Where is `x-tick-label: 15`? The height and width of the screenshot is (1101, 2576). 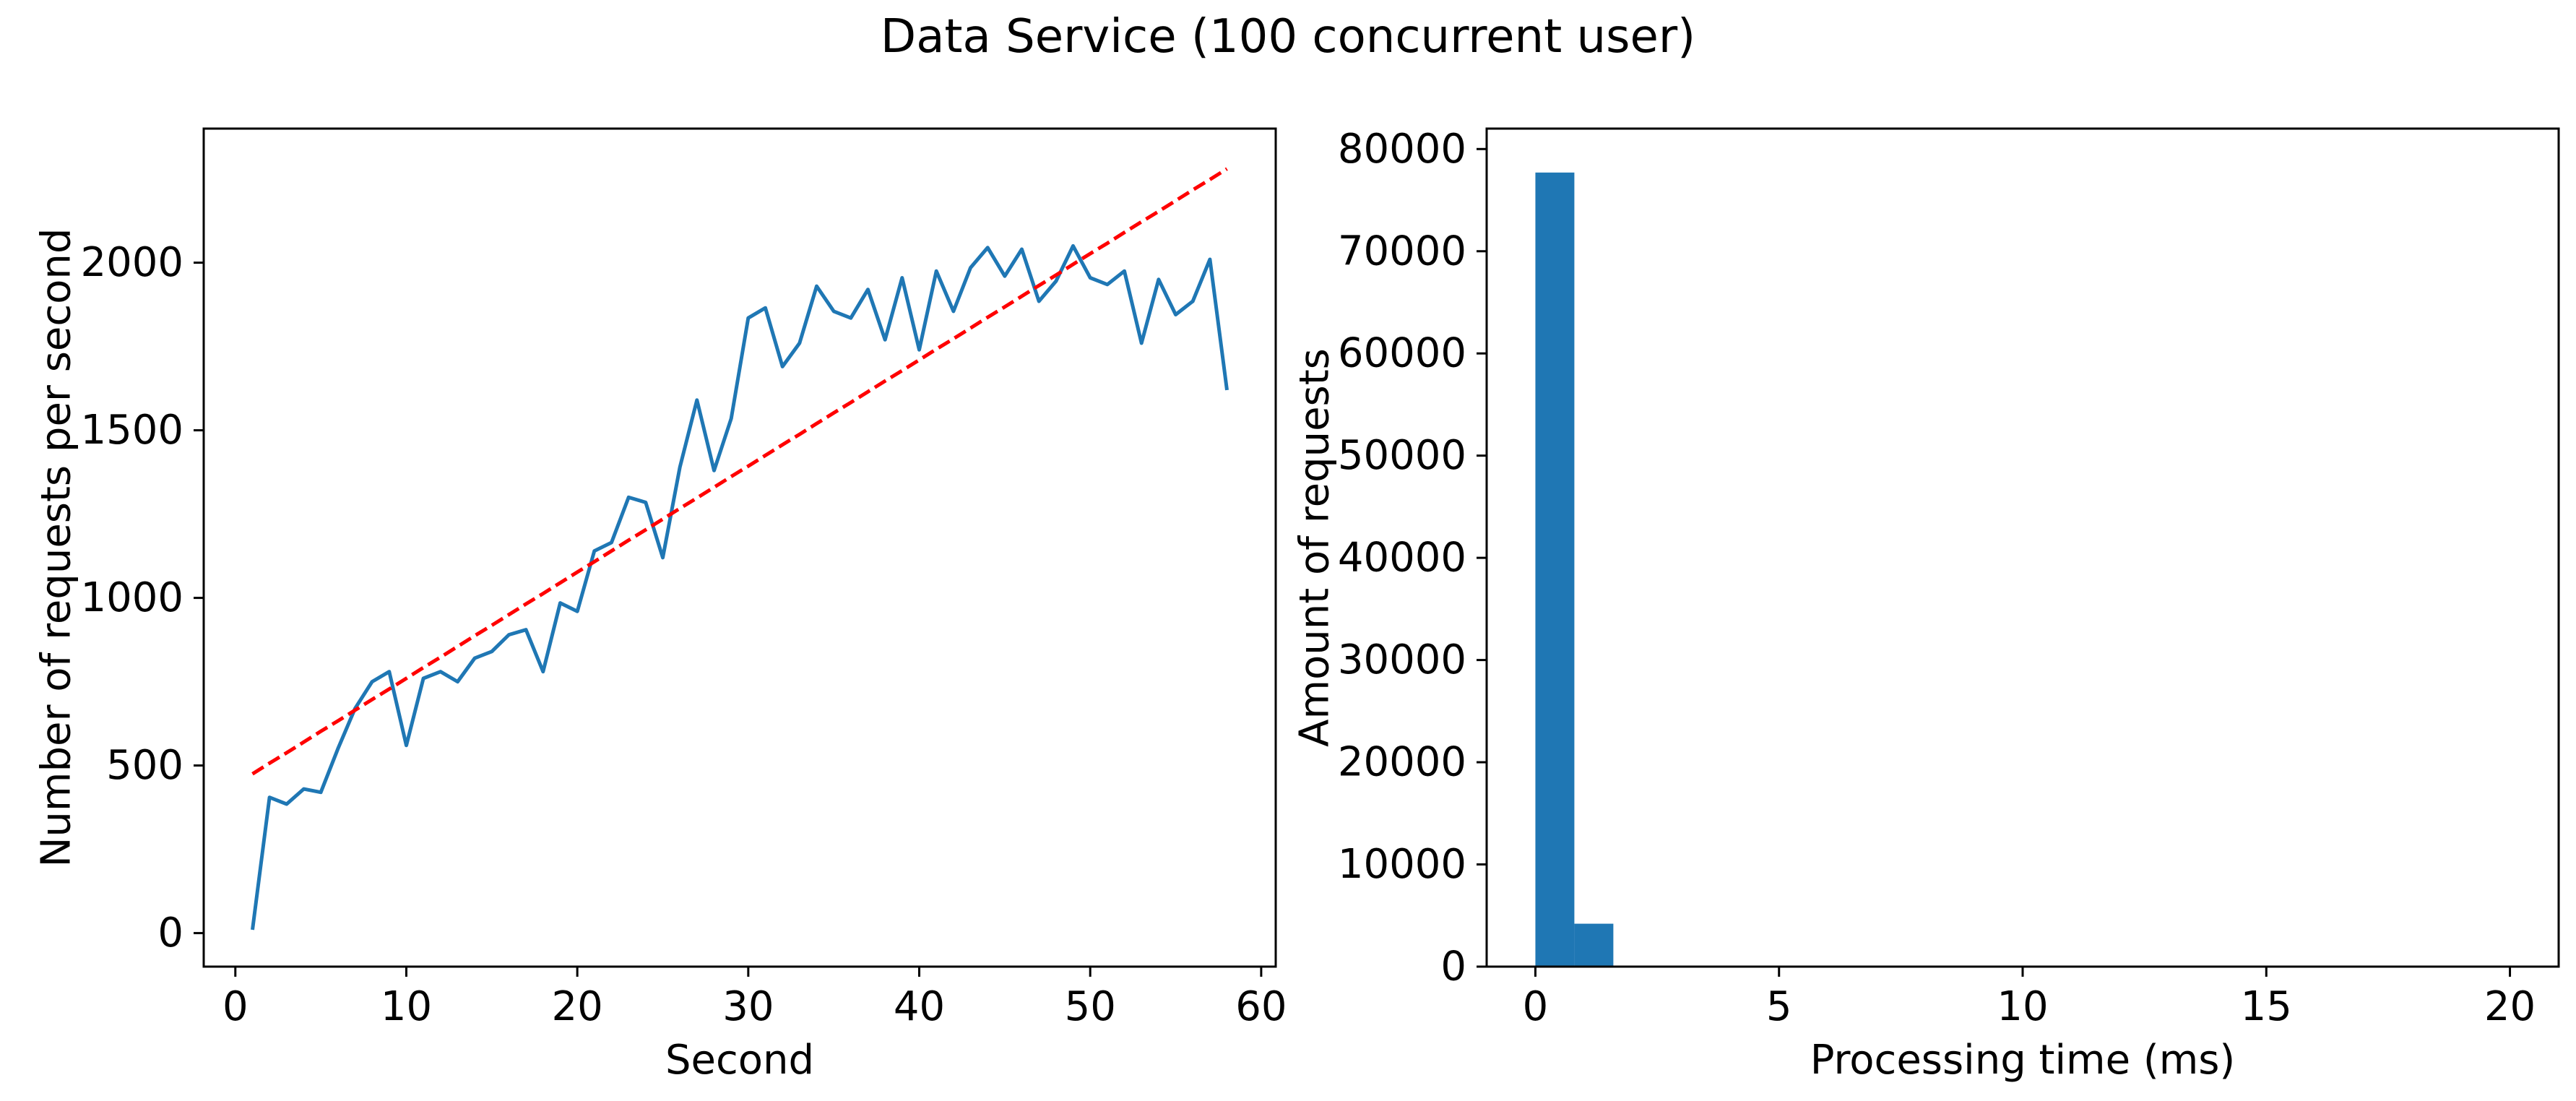 x-tick-label: 15 is located at coordinates (2266, 1006).